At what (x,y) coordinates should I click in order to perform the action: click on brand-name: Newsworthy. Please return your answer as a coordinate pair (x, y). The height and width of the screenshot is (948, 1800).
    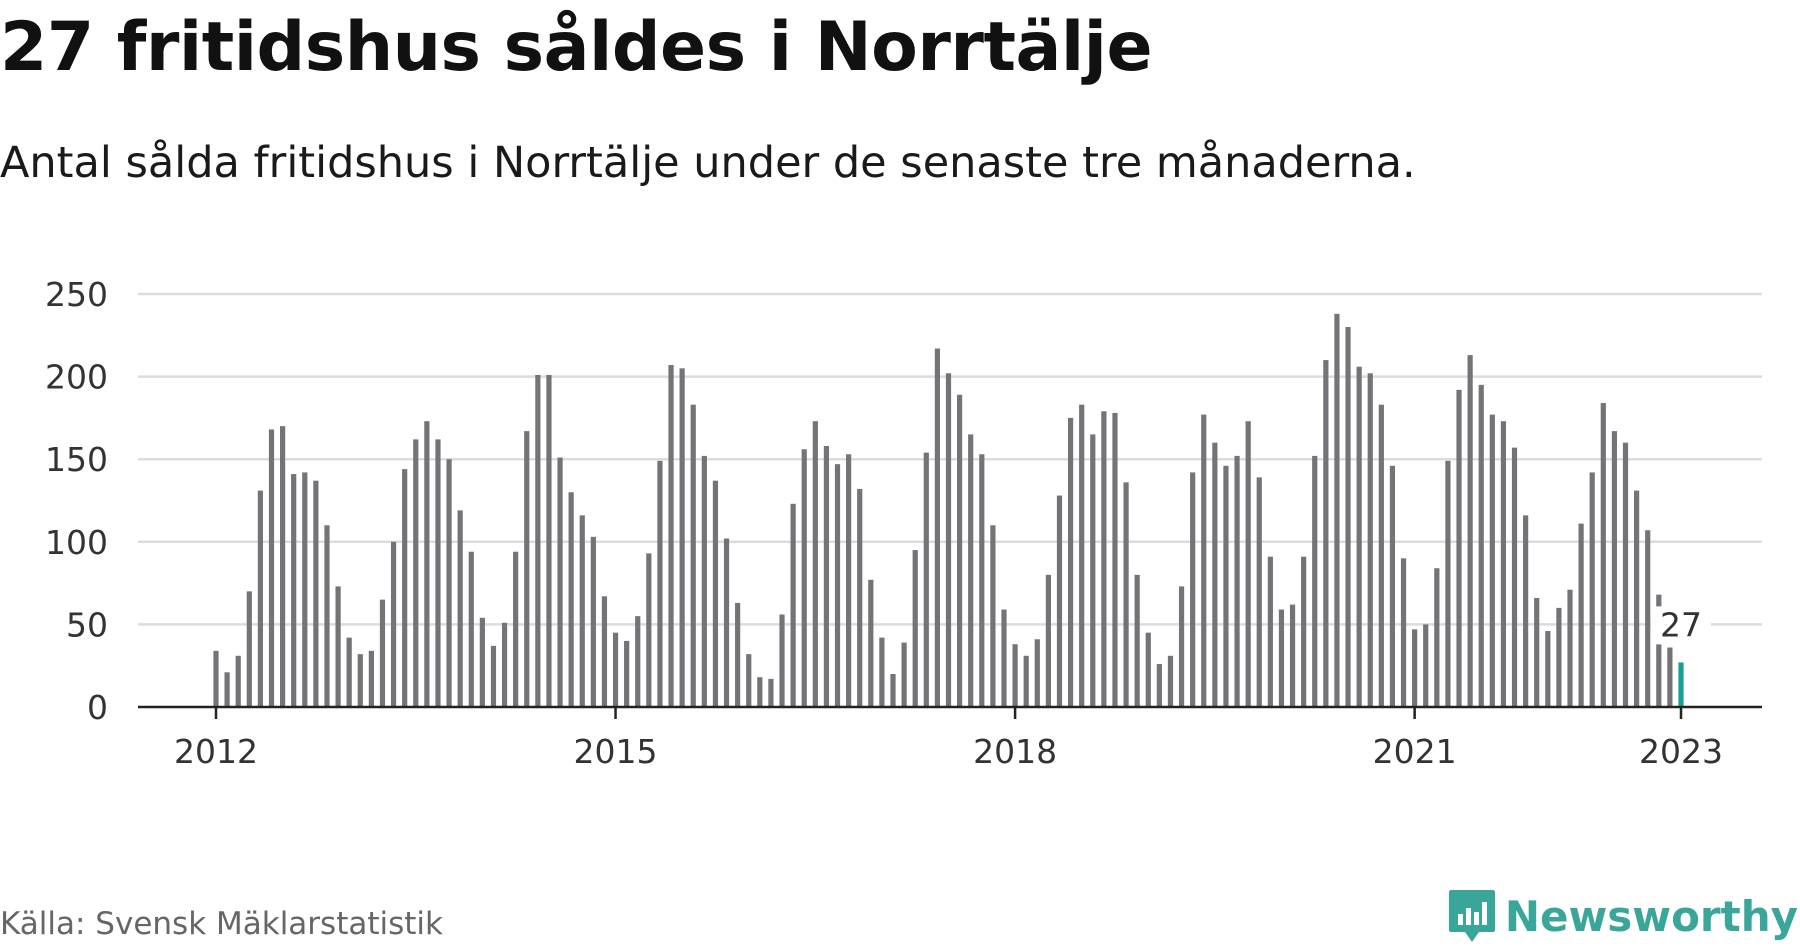
    Looking at the image, I should click on (1651, 916).